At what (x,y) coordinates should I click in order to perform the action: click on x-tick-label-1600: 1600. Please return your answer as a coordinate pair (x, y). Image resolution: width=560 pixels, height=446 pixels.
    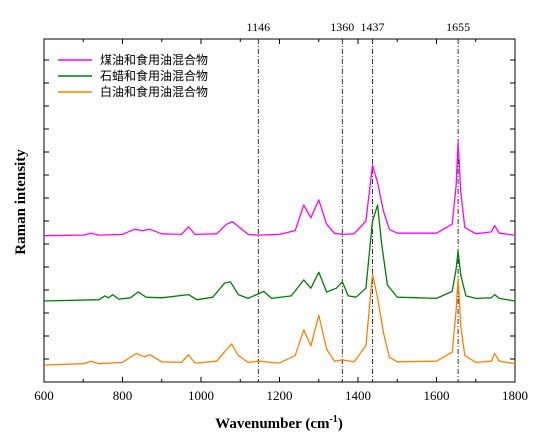
    Looking at the image, I should click on (437, 395).